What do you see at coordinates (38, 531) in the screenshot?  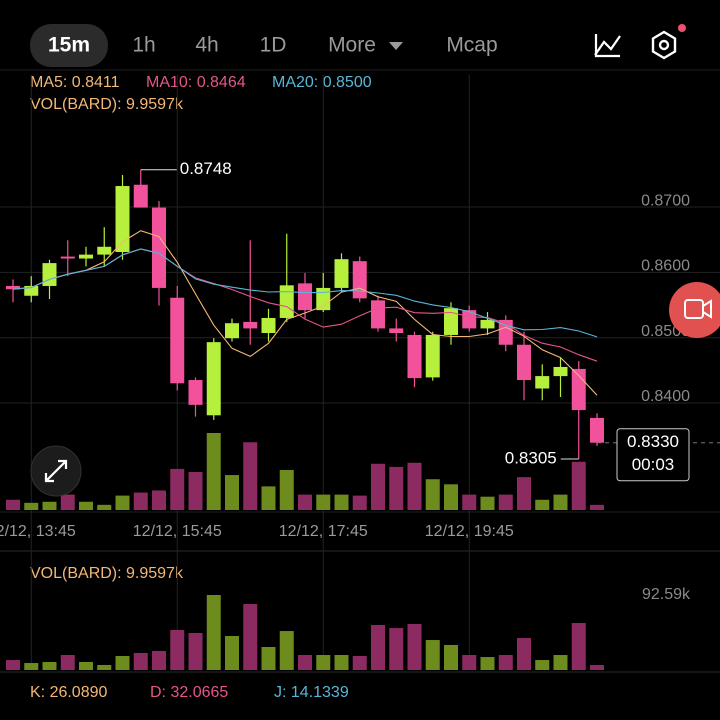 I see `x-tick-label: 12/12, 13:45` at bounding box center [38, 531].